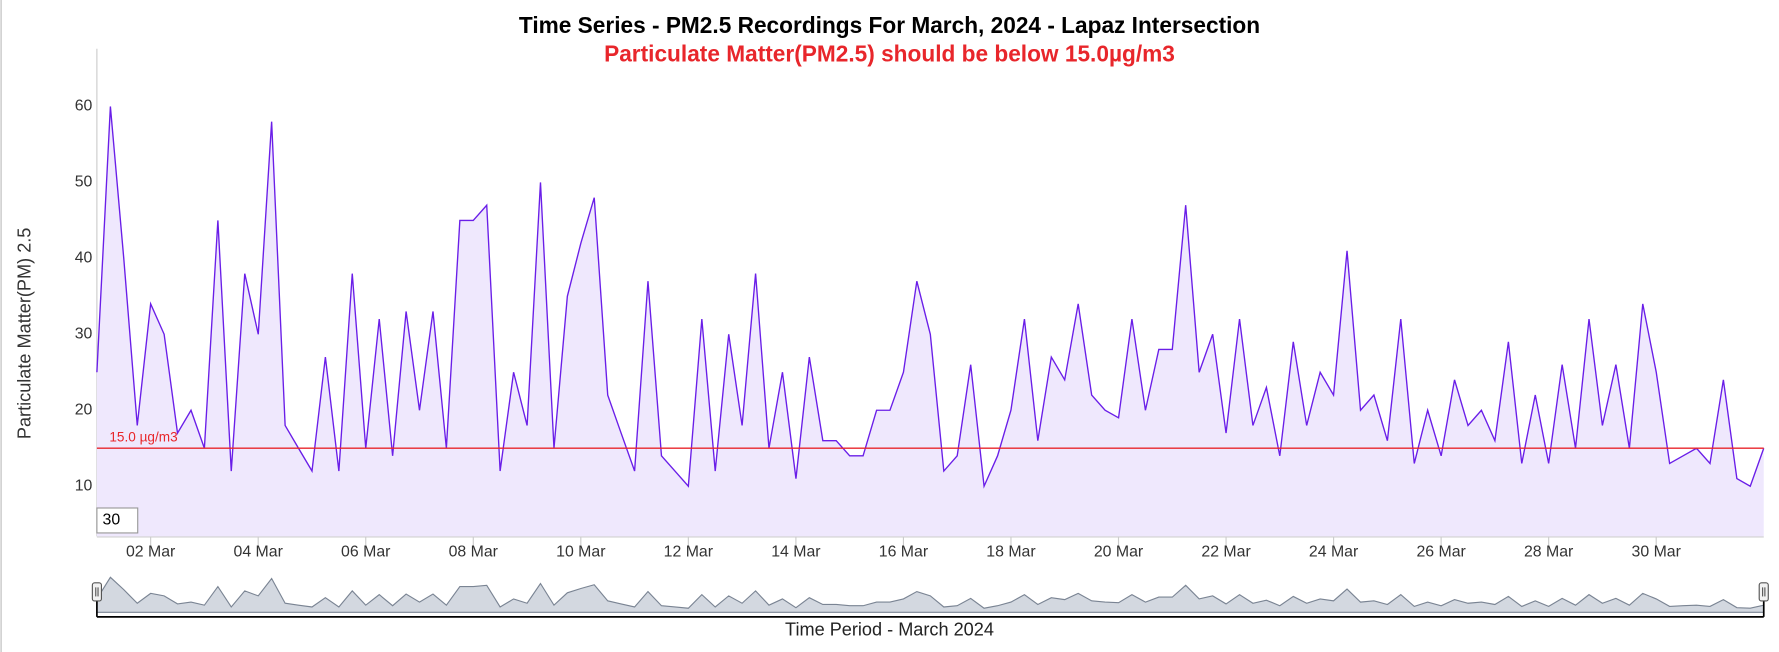 Image resolution: width=1779 pixels, height=652 pixels. I want to click on y-tick-label: 50, so click(84, 182).